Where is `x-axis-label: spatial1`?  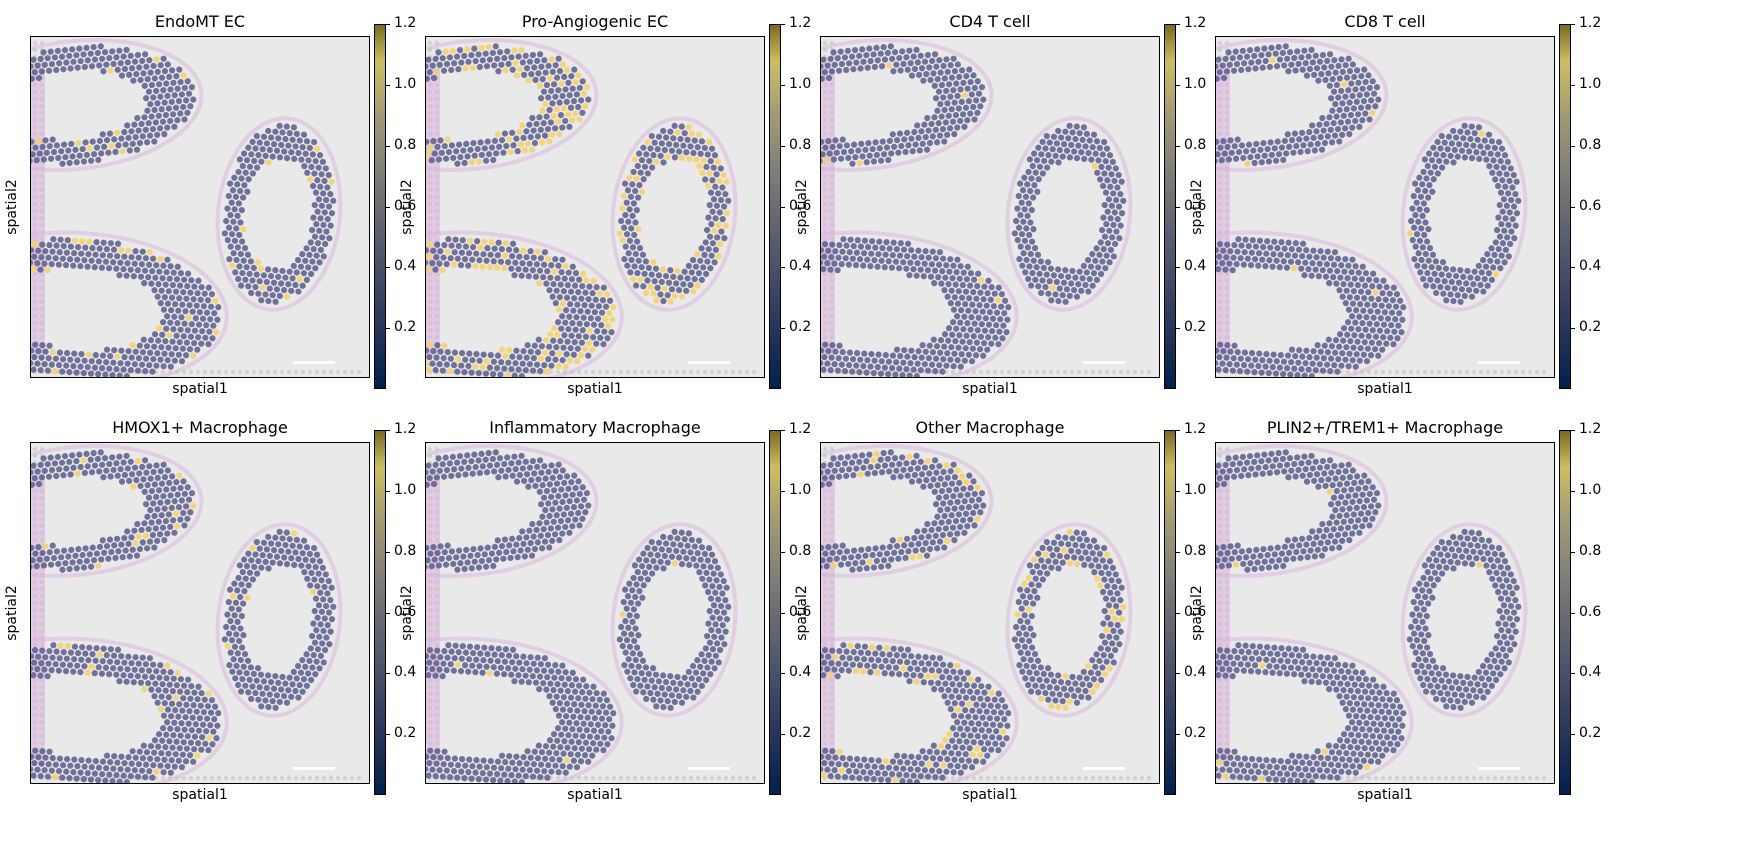 x-axis-label: spatial1 is located at coordinates (990, 389).